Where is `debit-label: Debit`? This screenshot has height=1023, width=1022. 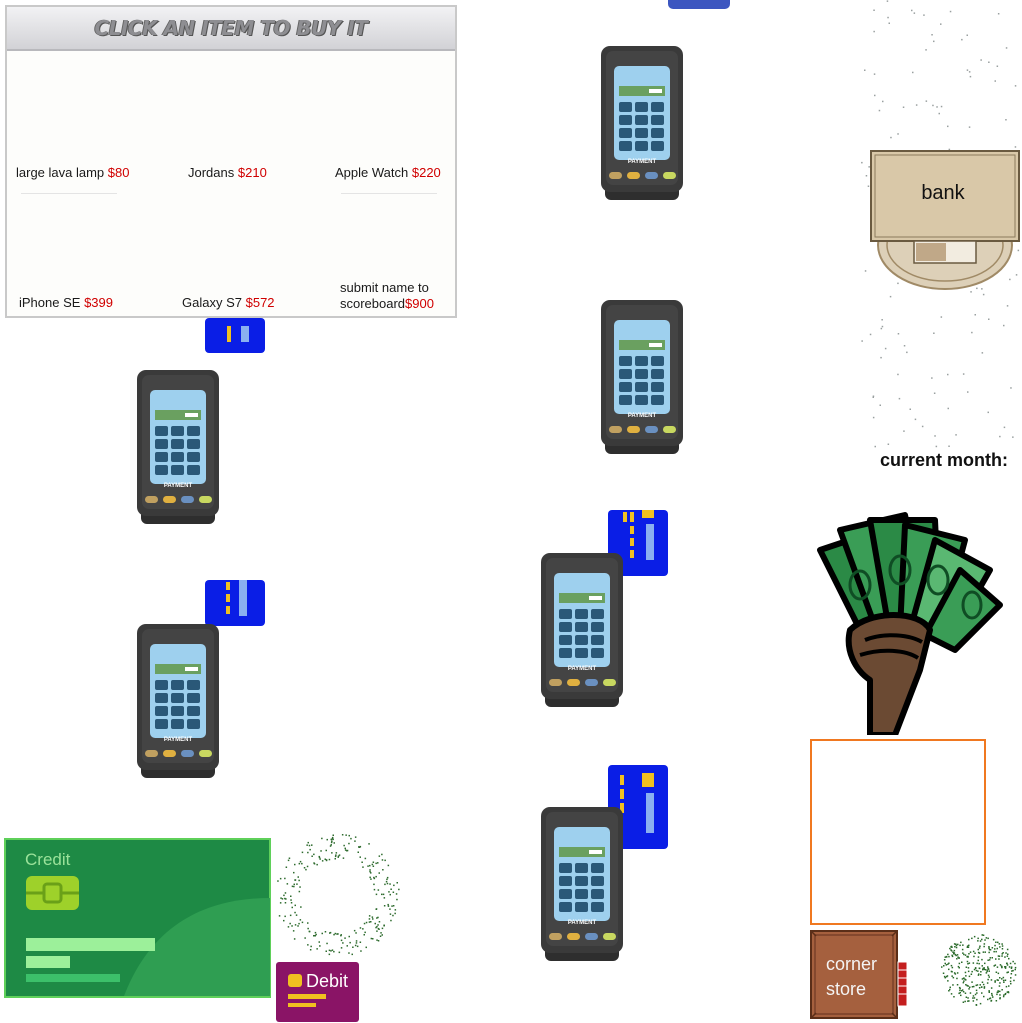
debit-label: Debit is located at coordinates (327, 981).